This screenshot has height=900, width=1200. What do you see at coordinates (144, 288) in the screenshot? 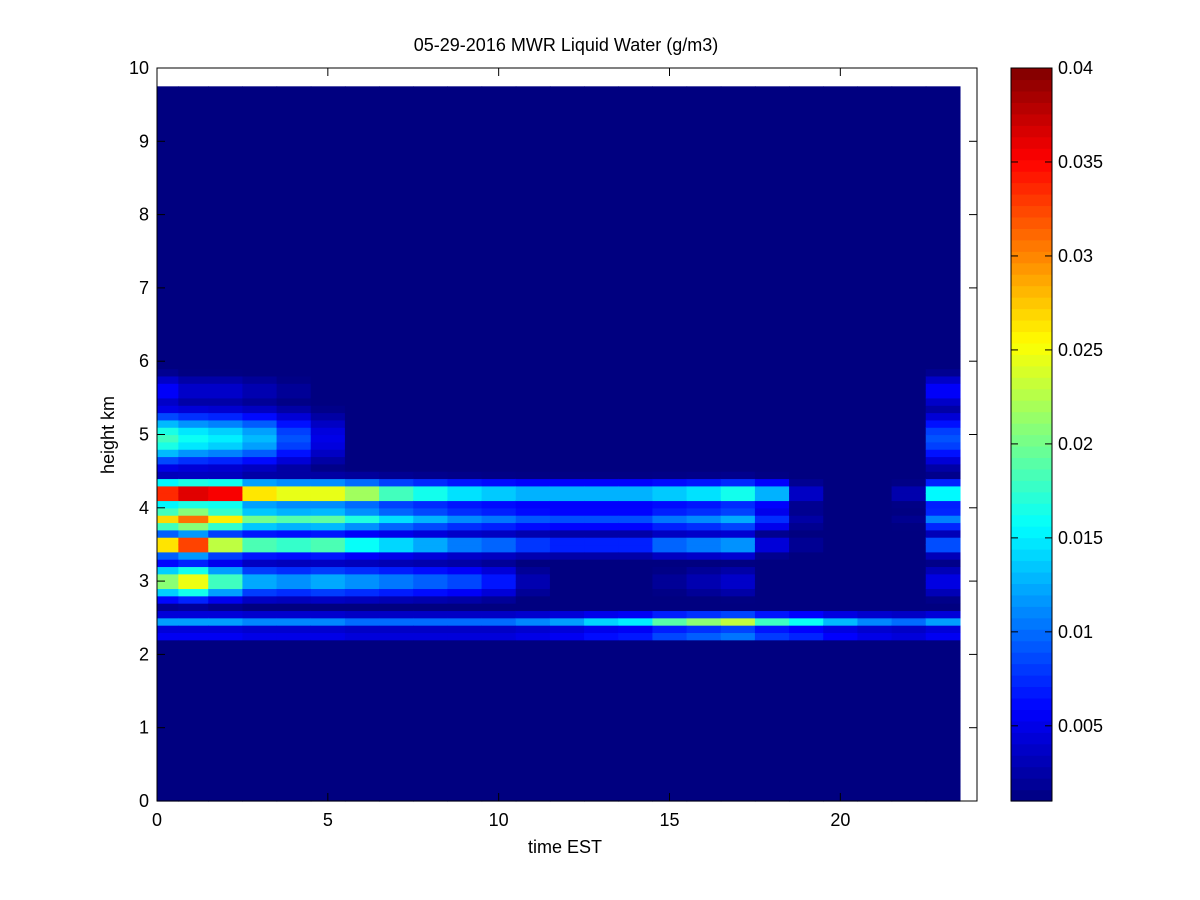
I see `y-tick-label: 7` at bounding box center [144, 288].